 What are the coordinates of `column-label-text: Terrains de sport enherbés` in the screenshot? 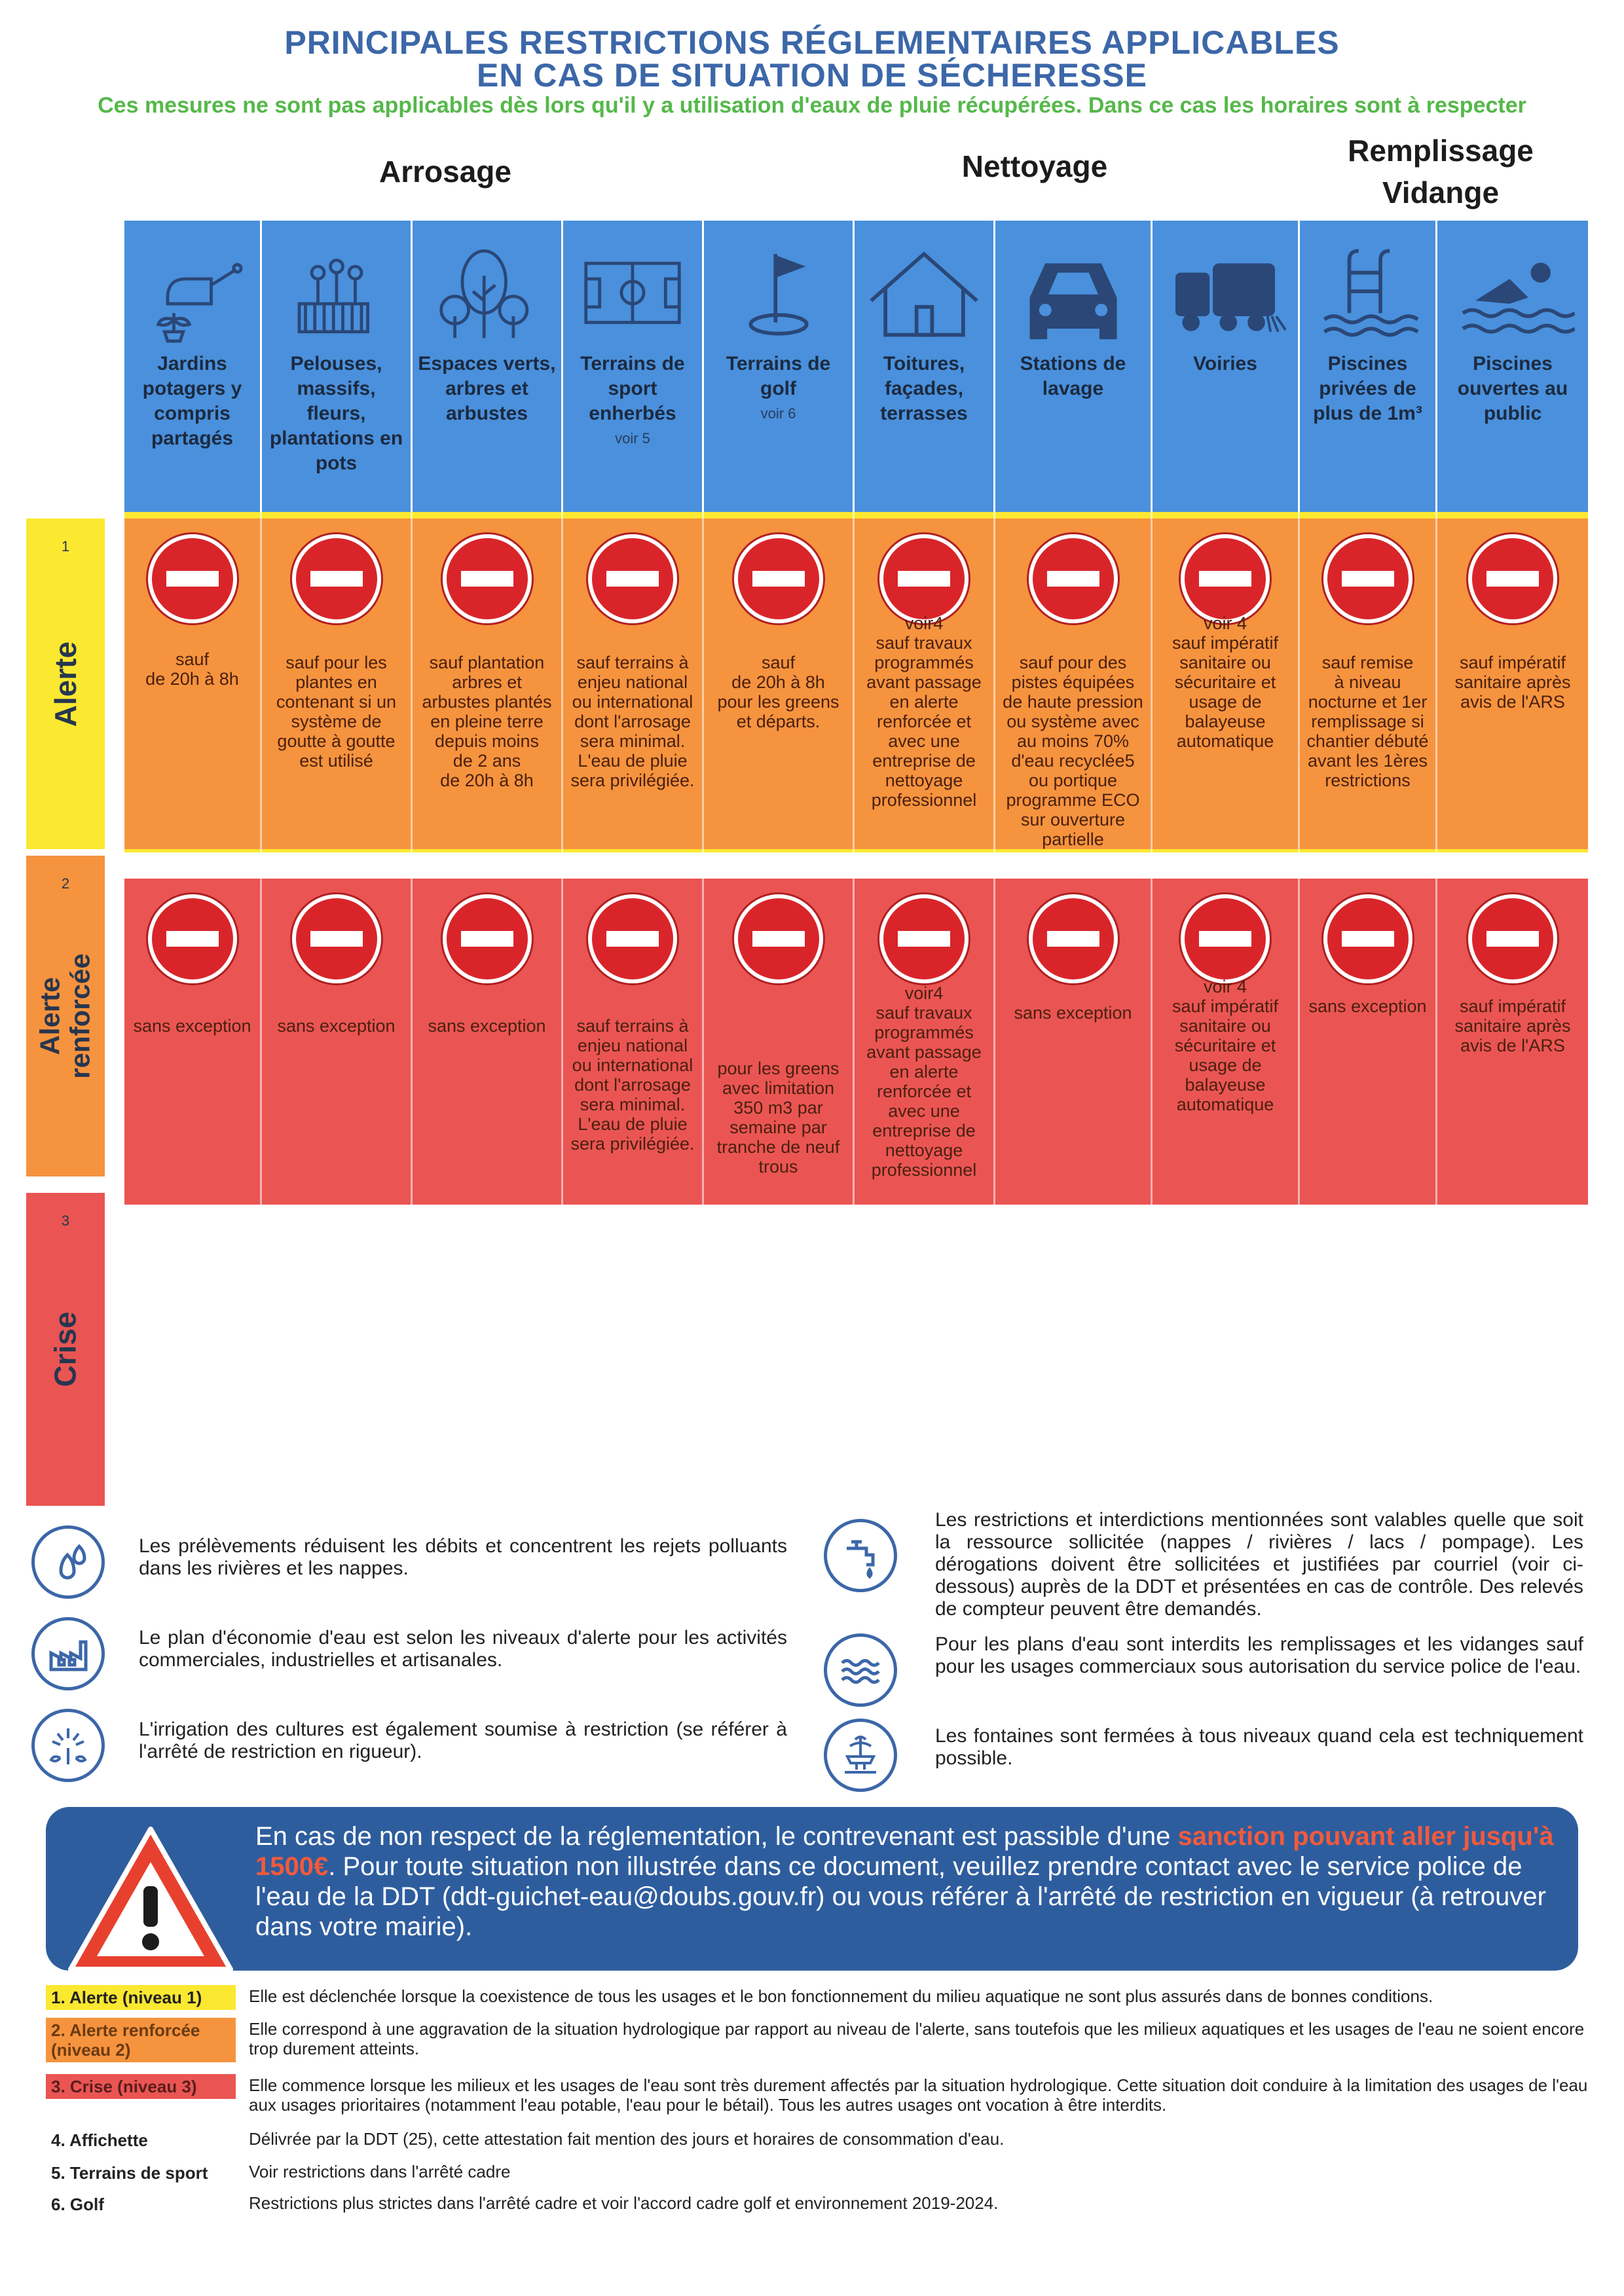 It's located at (632, 388).